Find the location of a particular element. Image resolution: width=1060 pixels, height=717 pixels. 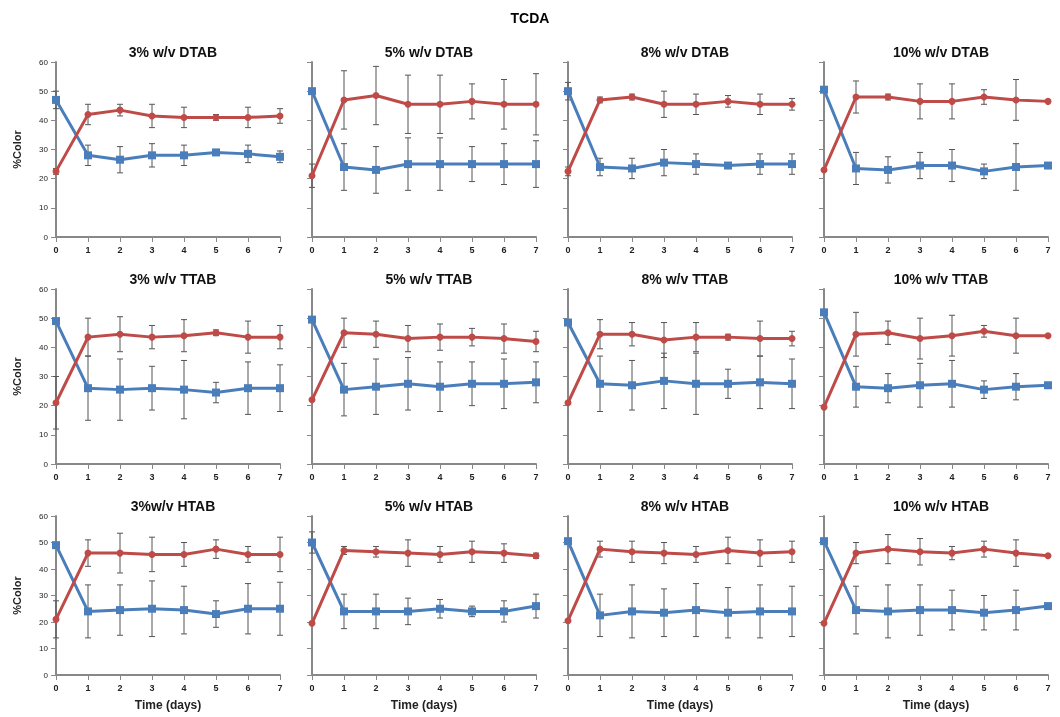

chart-title: 5% w/v TTAB is located at coordinates (429, 279).